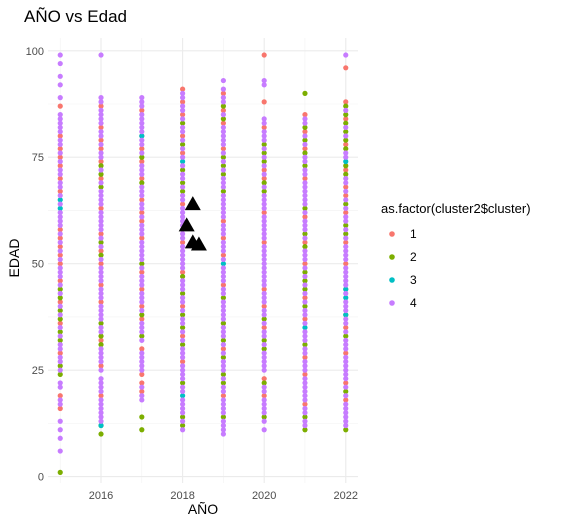 The width and height of the screenshot is (567, 526). What do you see at coordinates (35, 52) in the screenshot?
I see `y-tick-label: 100` at bounding box center [35, 52].